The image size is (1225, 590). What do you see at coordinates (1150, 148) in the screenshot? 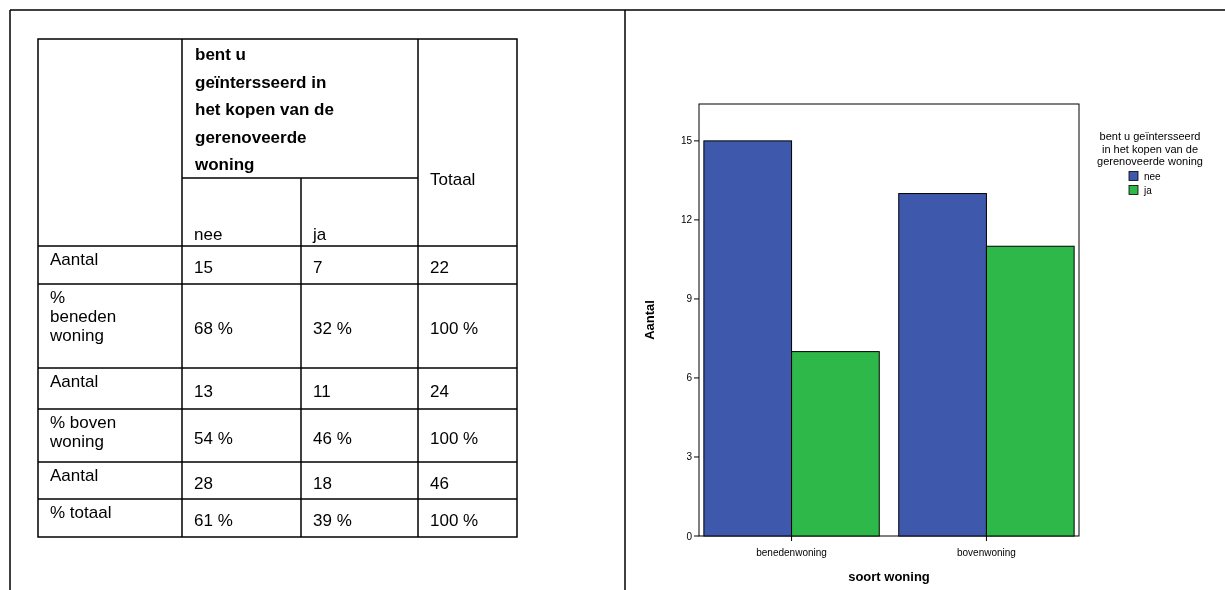
I see `legend-title: bent u geïntersseerd in het kopen van de gerenoveerde woning` at bounding box center [1150, 148].